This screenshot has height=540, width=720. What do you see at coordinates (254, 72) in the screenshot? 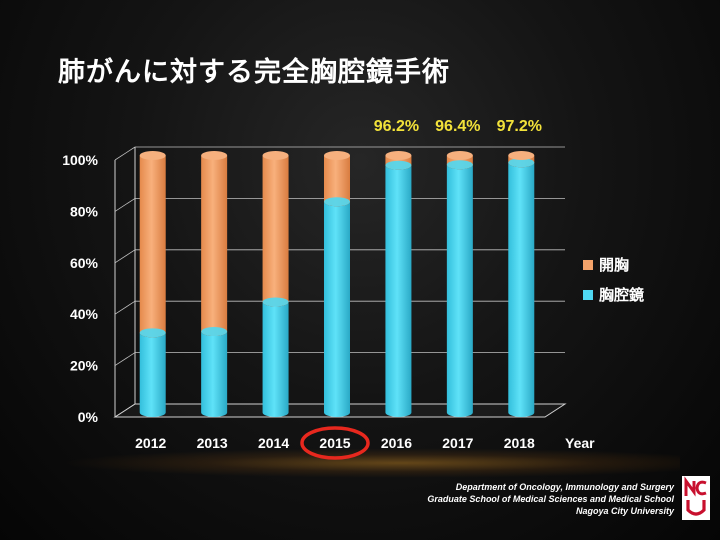
I see `slide-title: 肺がんに対する完全胸腔鏡手術` at bounding box center [254, 72].